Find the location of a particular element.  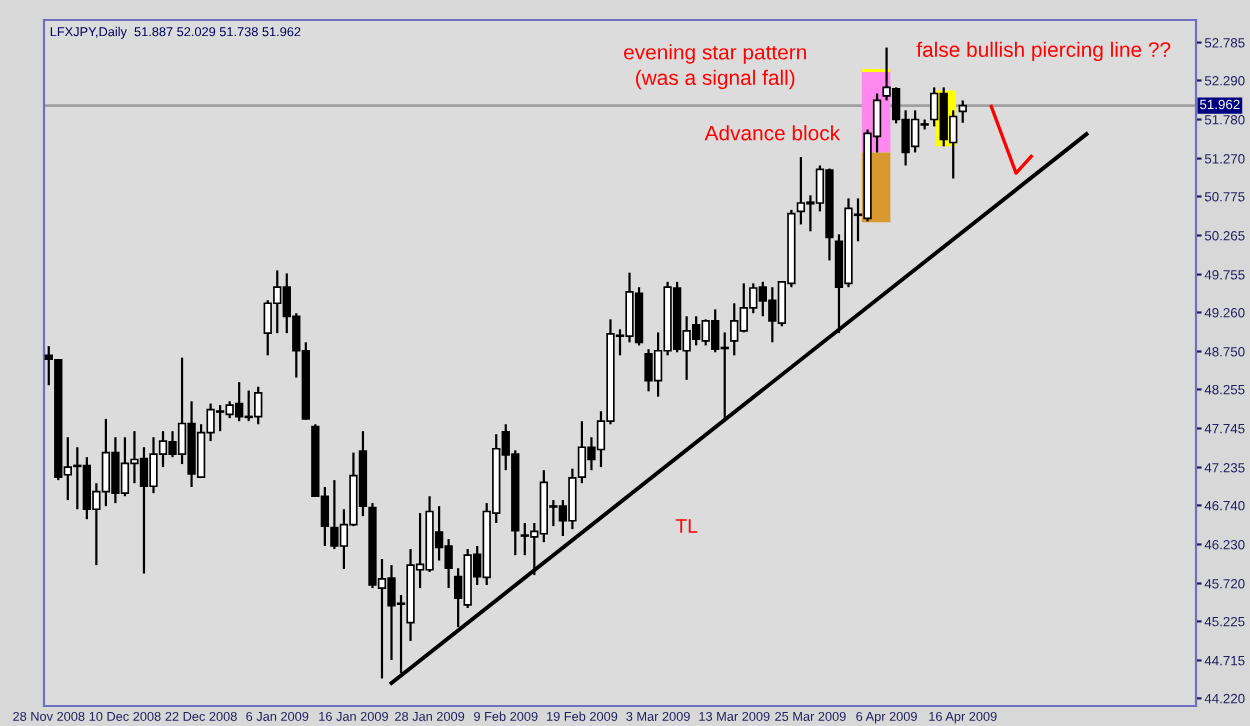

annotation: Advance block is located at coordinates (772, 133).